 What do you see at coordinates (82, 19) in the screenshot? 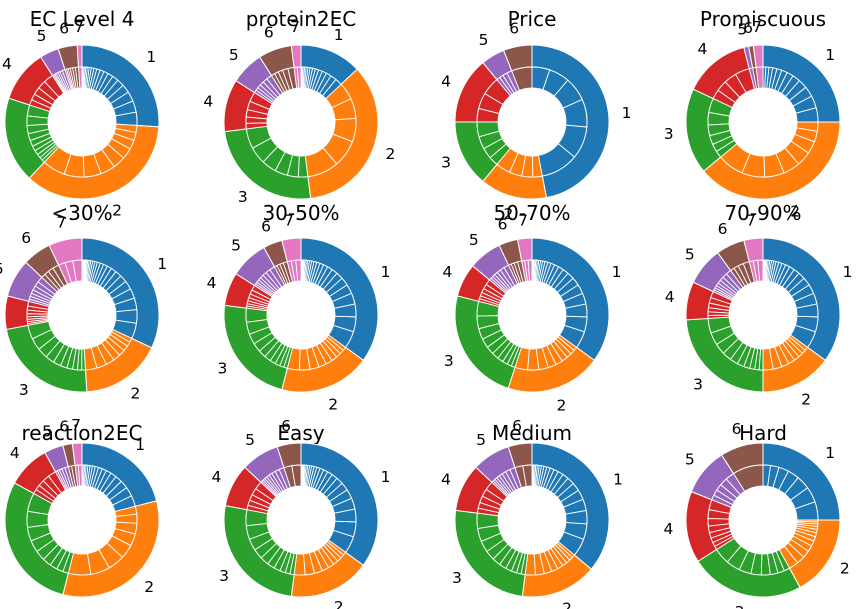
I see `chart-title: EC Level 4` at bounding box center [82, 19].